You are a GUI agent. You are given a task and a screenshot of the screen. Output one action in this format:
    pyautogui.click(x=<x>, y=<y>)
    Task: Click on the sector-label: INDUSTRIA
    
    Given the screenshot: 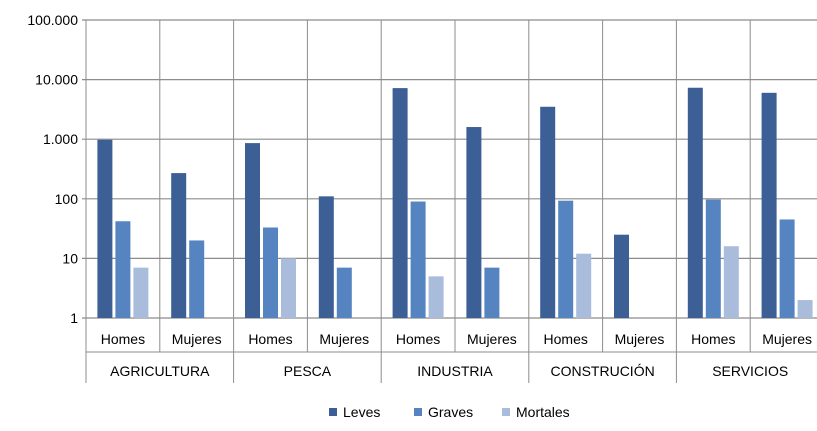 What is the action you would take?
    pyautogui.click(x=455, y=371)
    